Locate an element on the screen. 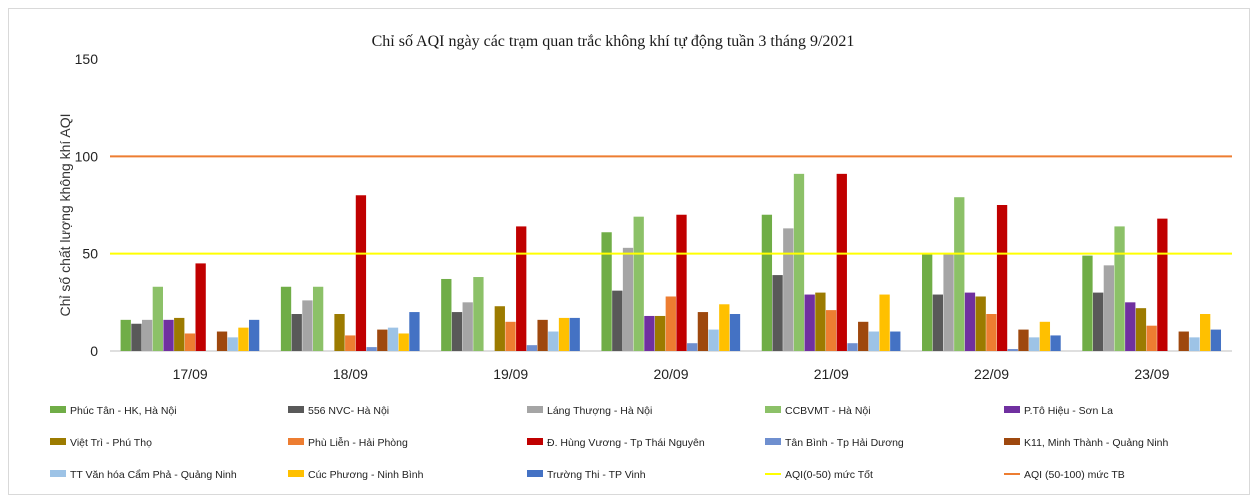 The height and width of the screenshot is (503, 1259). y-axis-label: Chỉ số chất lượng không khí AQI is located at coordinates (65, 215).